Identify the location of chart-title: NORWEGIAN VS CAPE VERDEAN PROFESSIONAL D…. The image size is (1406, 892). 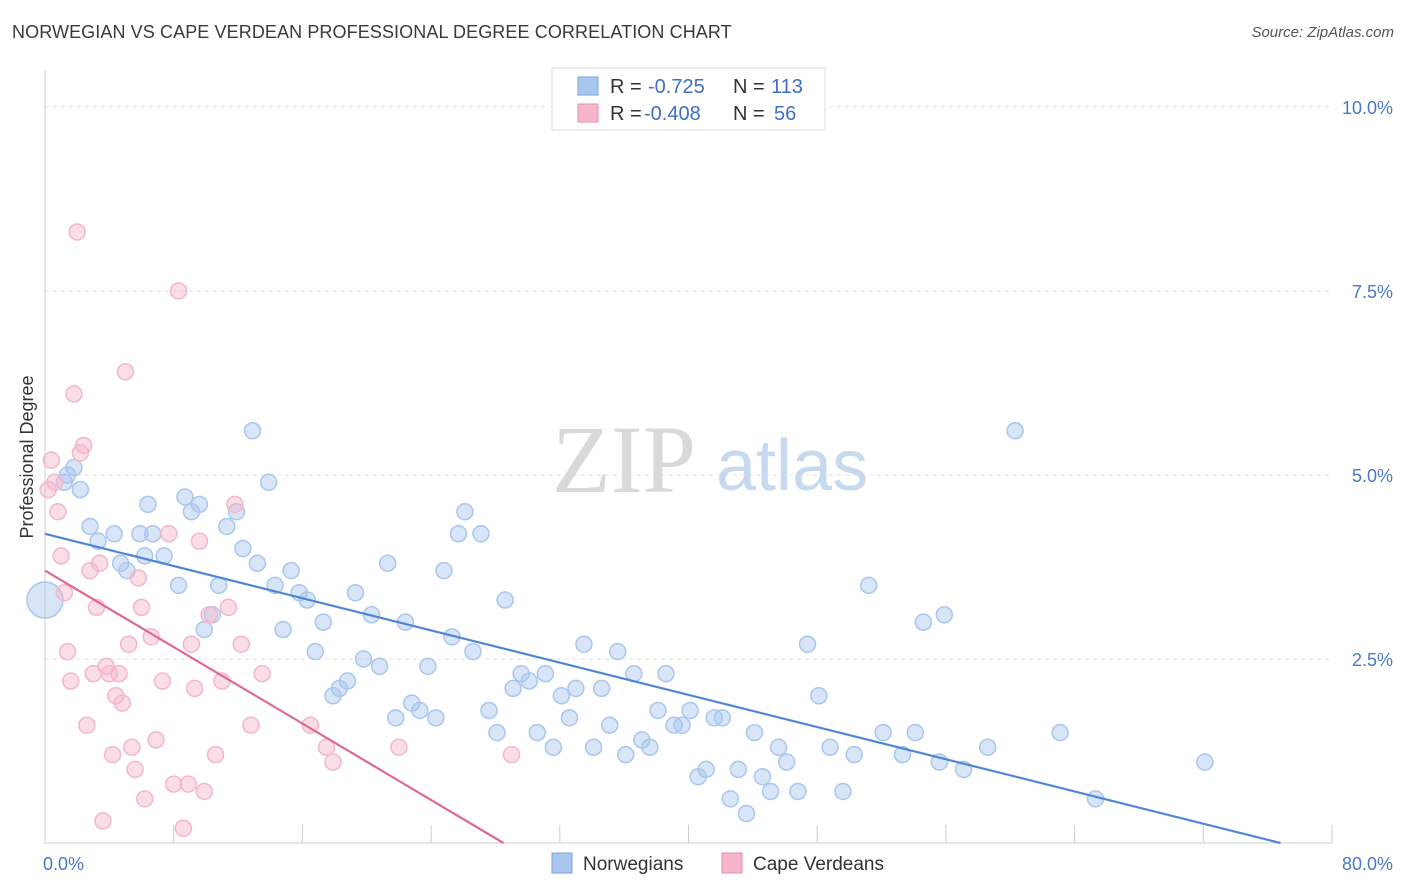
(372, 32).